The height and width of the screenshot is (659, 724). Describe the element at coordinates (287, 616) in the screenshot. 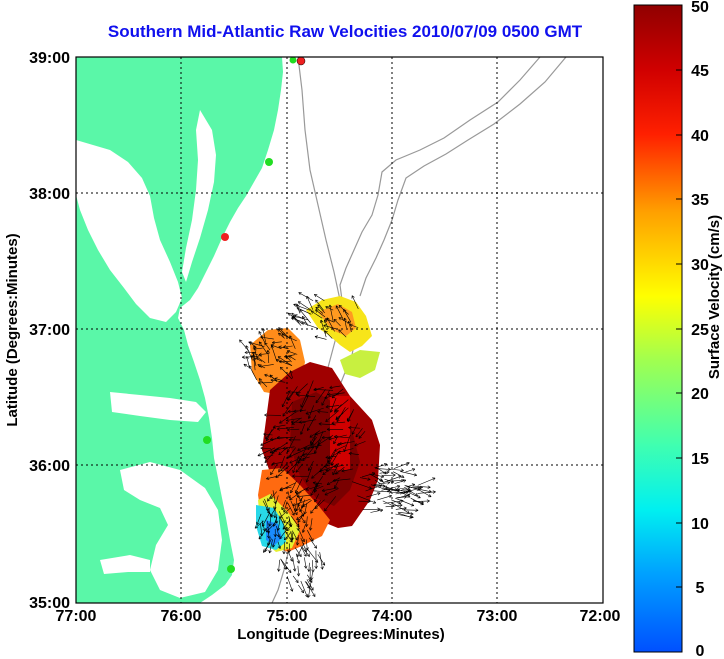

I see `x-tick-label: 75:00` at that location.